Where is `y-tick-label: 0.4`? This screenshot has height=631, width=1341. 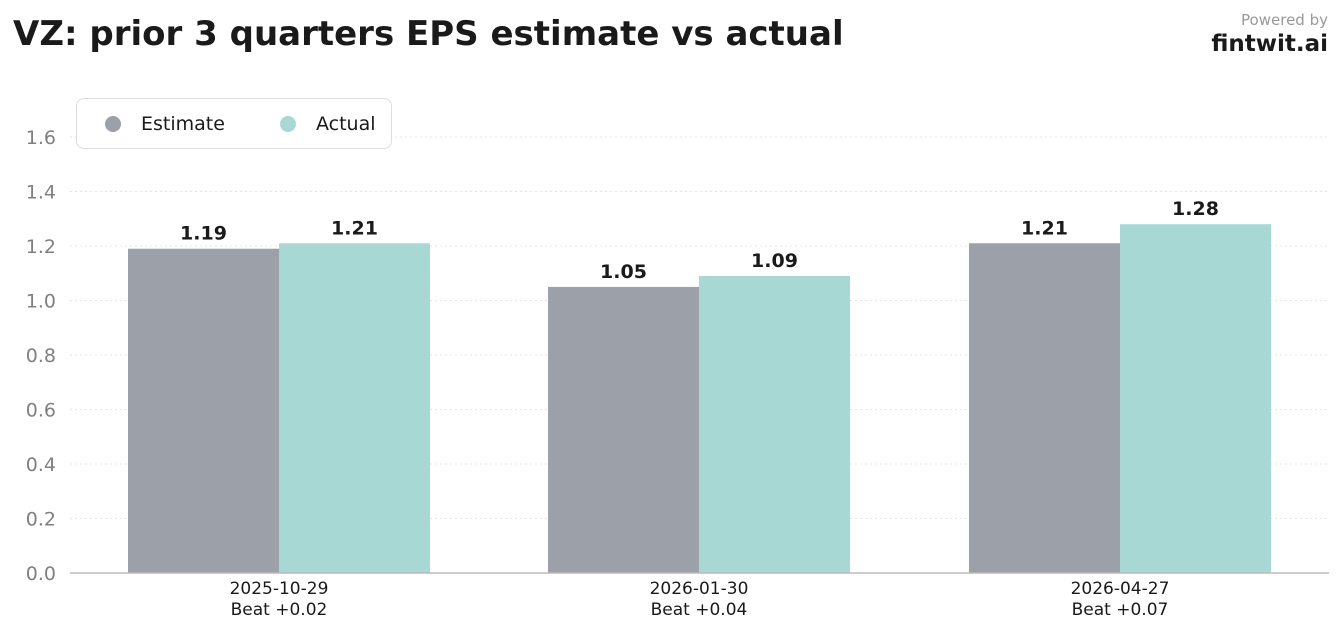 y-tick-label: 0.4 is located at coordinates (41, 465).